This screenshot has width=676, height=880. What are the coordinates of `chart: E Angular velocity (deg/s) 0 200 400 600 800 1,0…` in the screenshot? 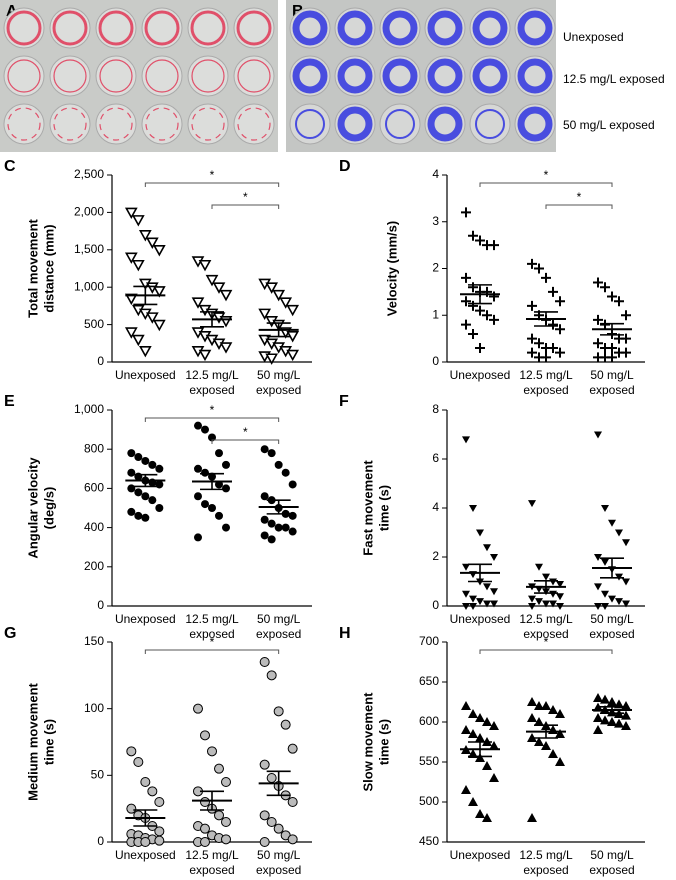 It's located at (158, 517).